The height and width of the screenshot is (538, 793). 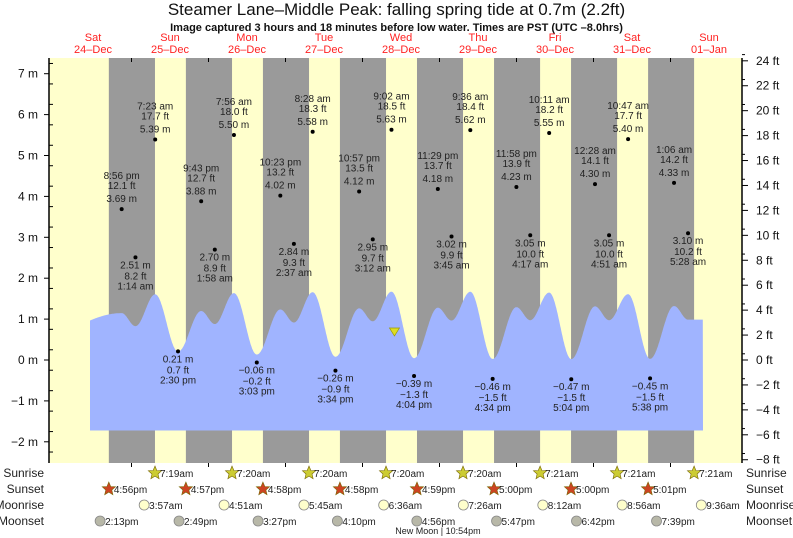 What do you see at coordinates (768, 435) in the screenshot?
I see `y-tick-label-ft: −6 ft` at bounding box center [768, 435].